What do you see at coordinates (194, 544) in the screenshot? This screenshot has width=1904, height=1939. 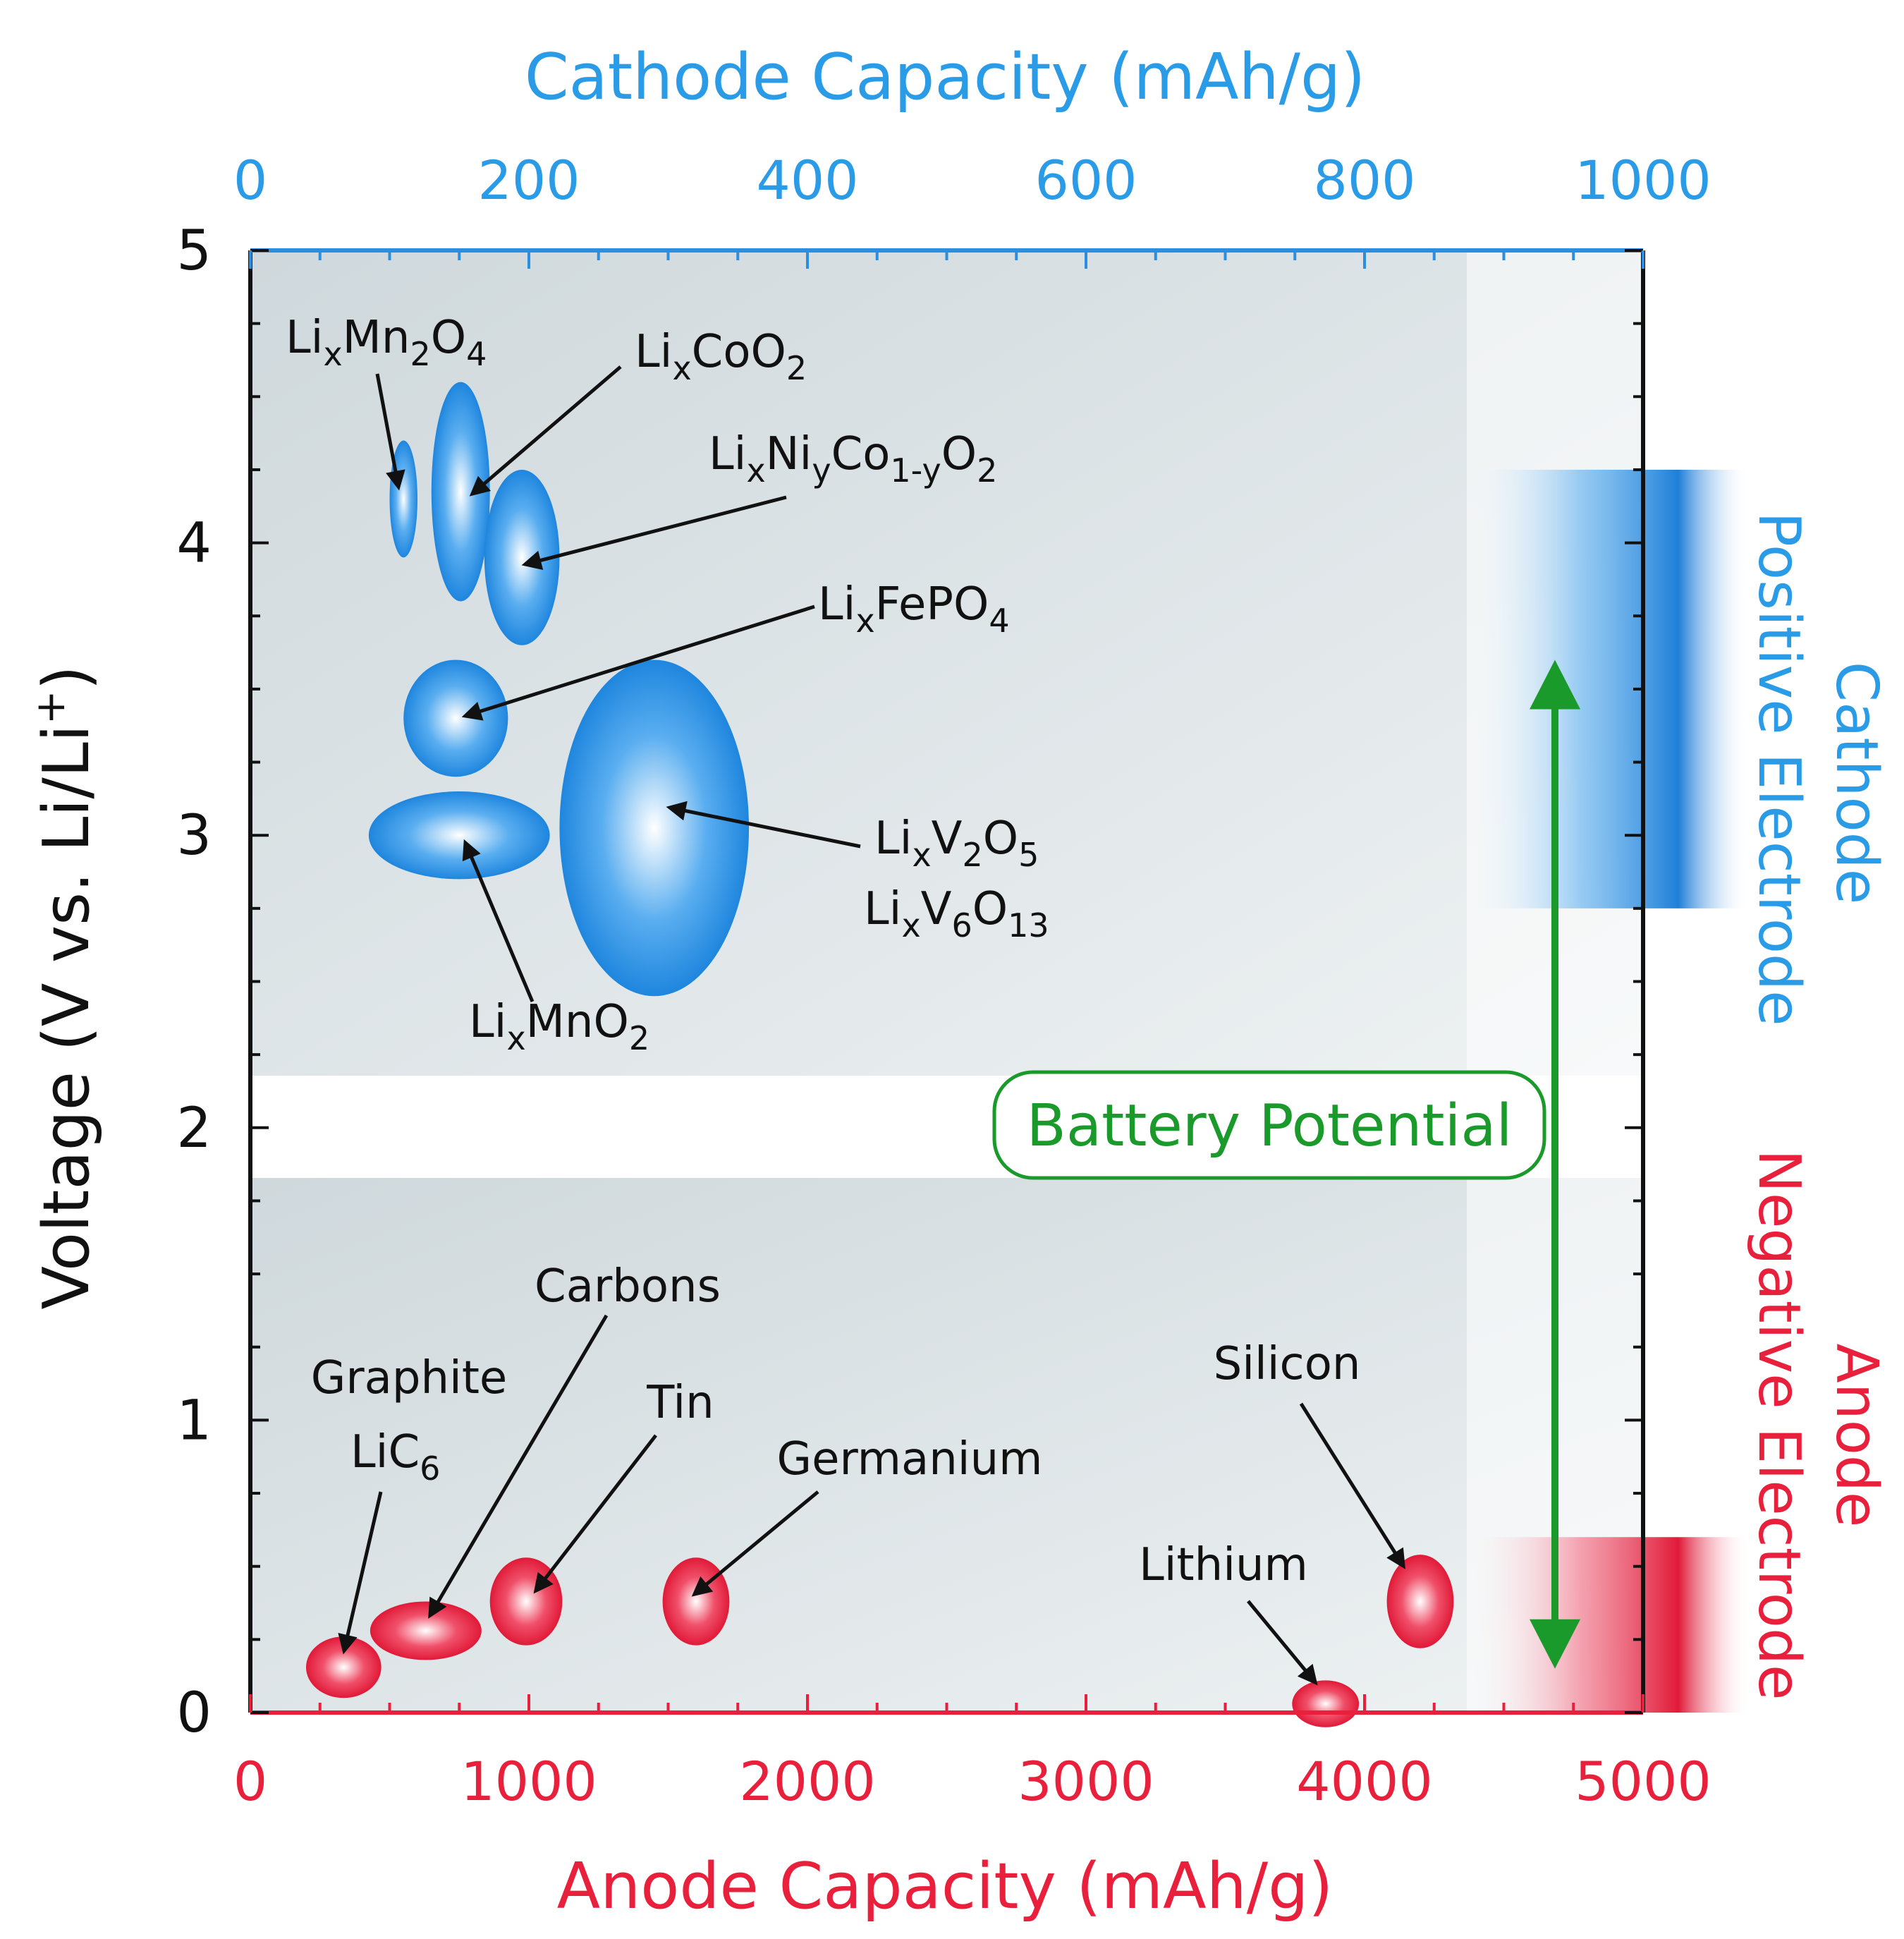 I see `y-tick-label: 4` at bounding box center [194, 544].